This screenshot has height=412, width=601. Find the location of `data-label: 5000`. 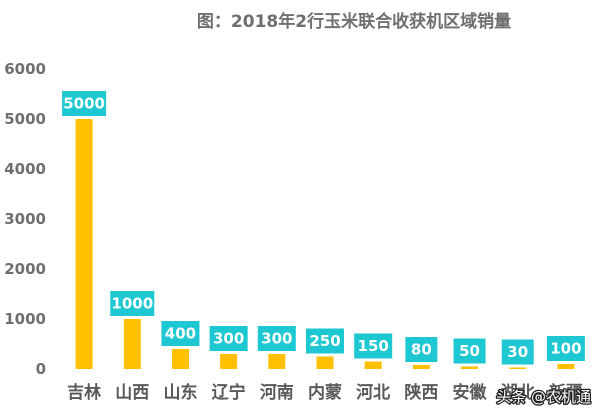

data-label: 5000 is located at coordinates (84, 104).